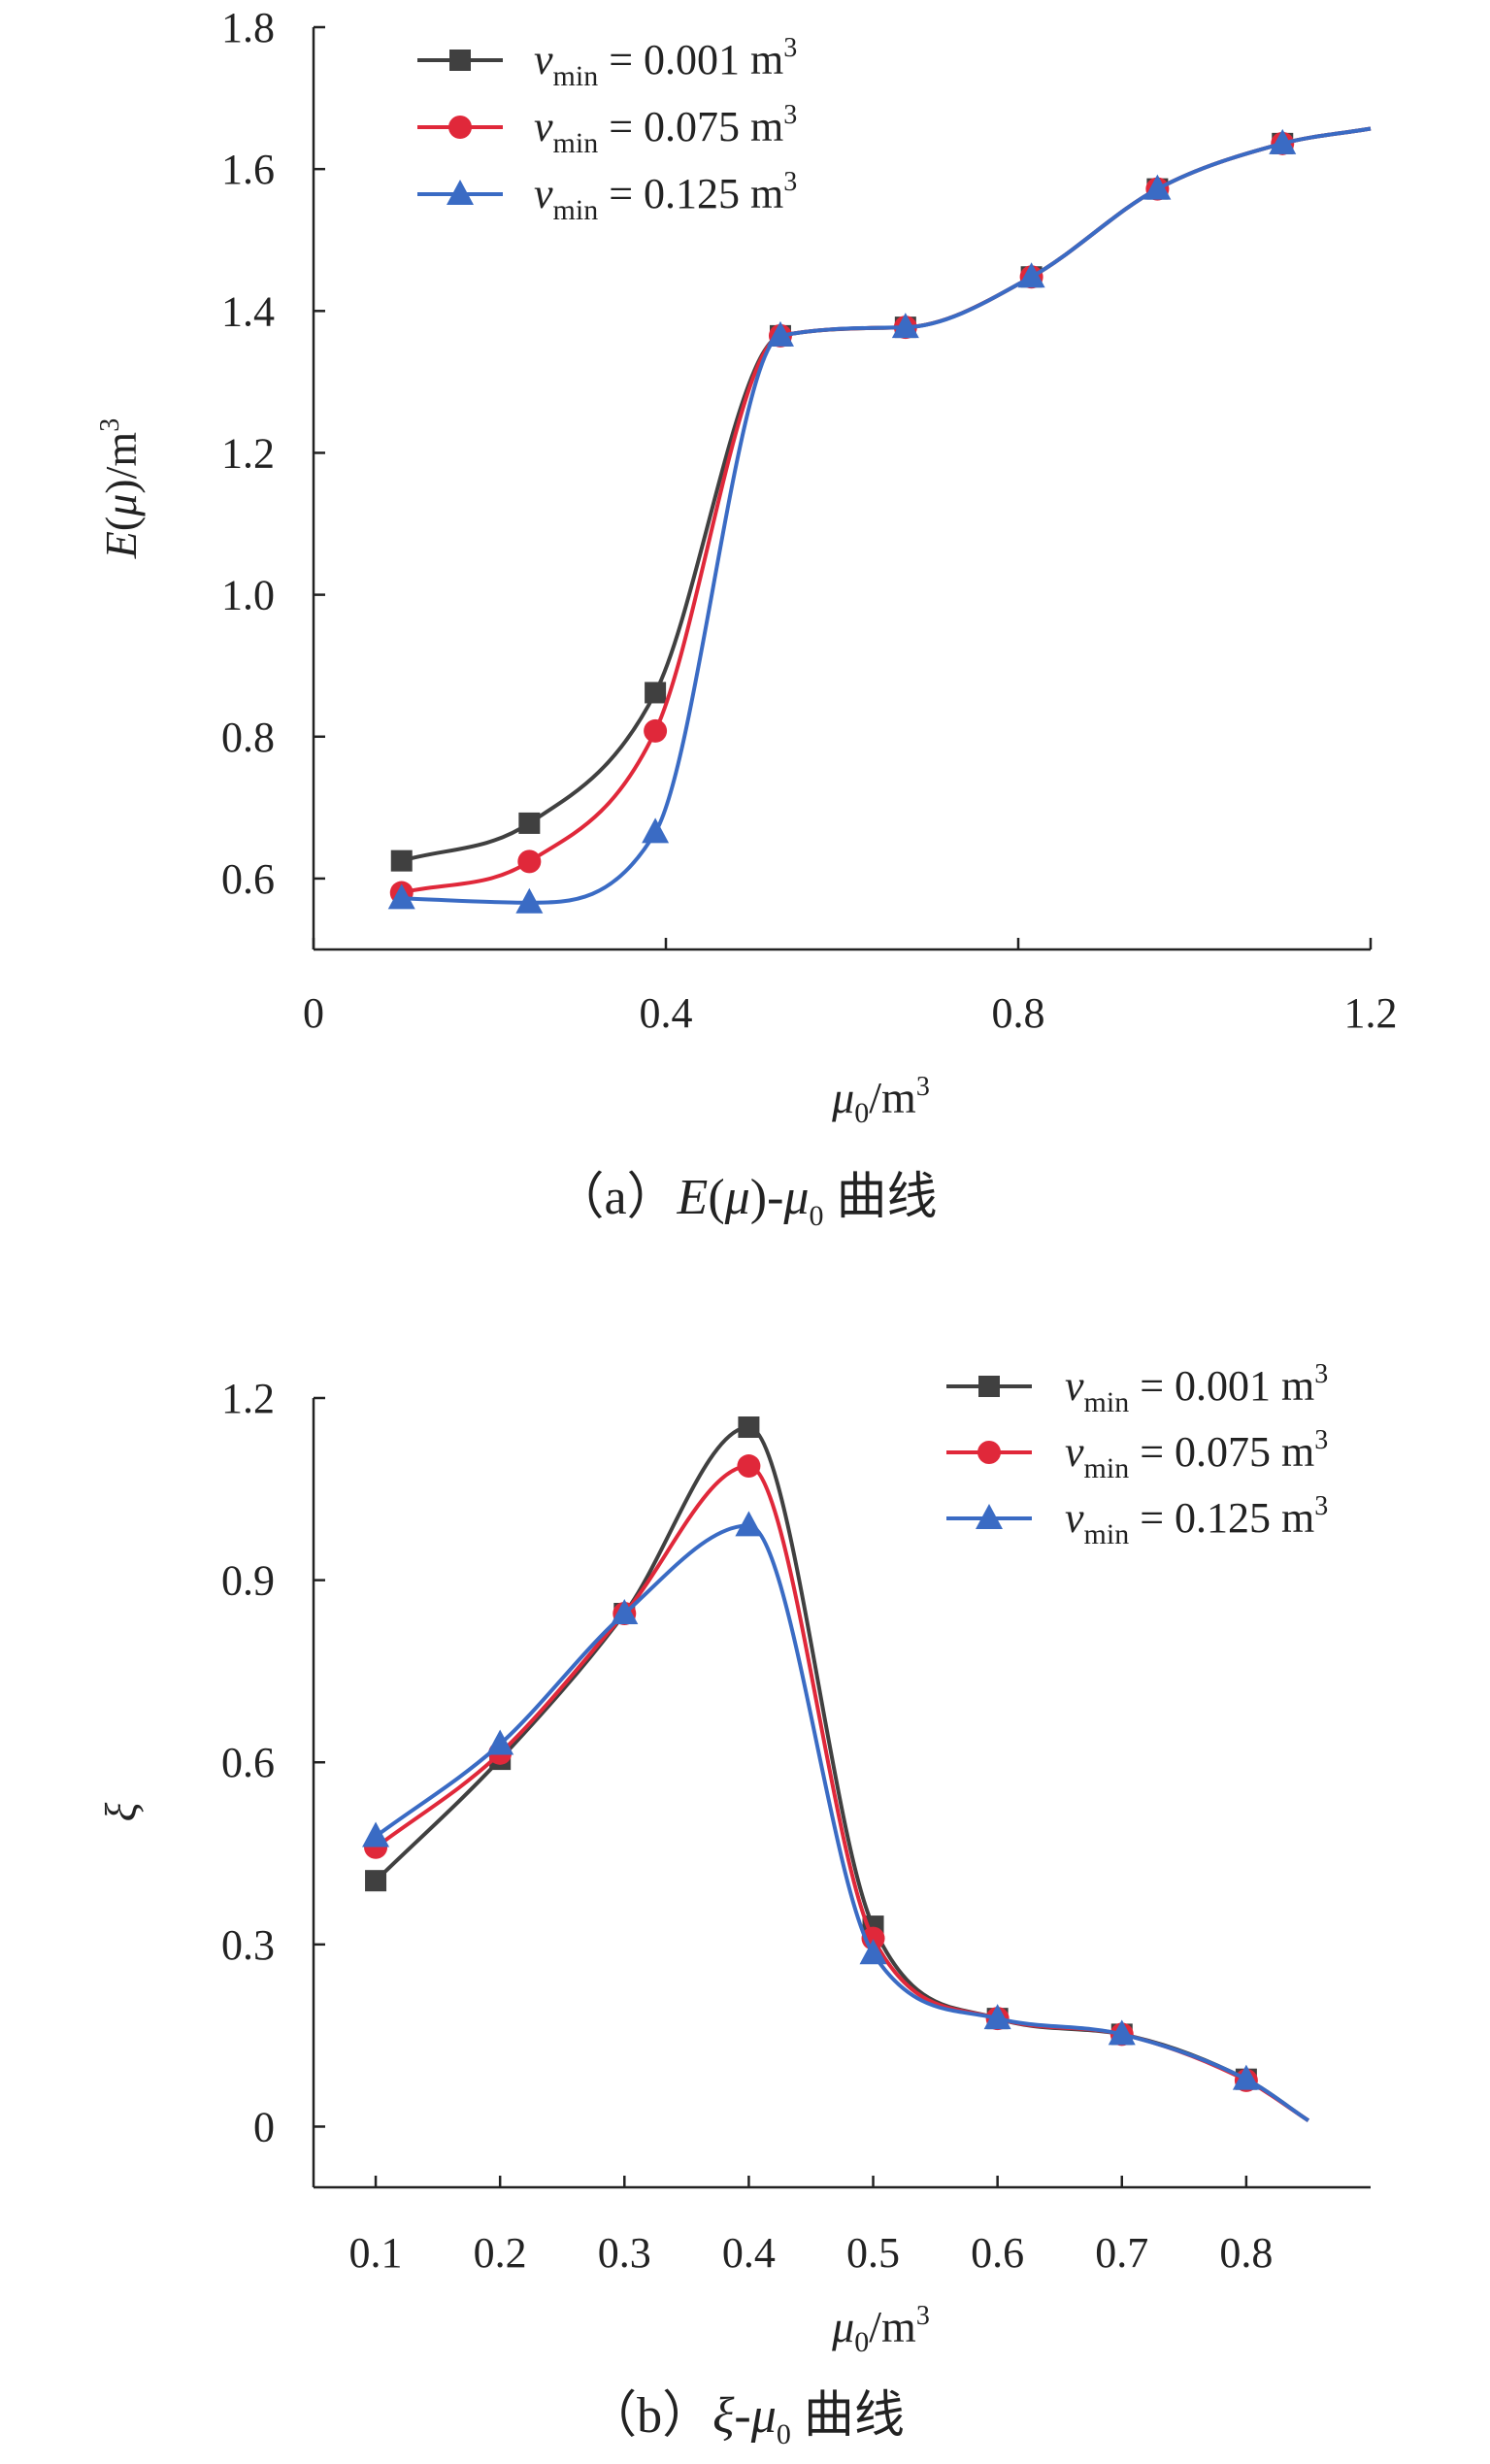 This screenshot has height=2464, width=1490. I want to click on y-tick-label: 1.8, so click(248, 27).